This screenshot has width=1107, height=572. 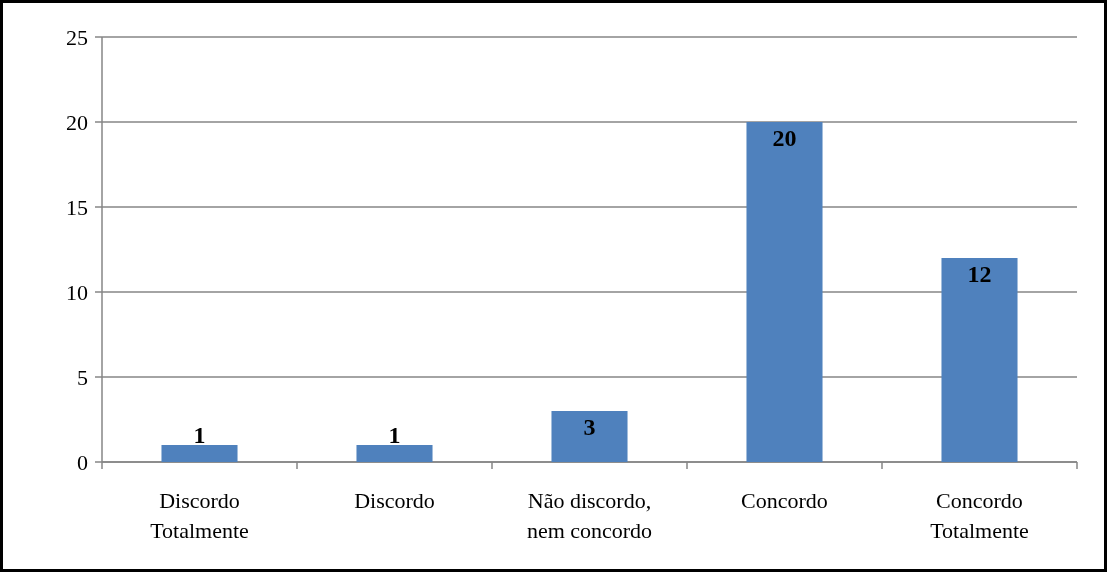 What do you see at coordinates (979, 274) in the screenshot?
I see `data-label: 12` at bounding box center [979, 274].